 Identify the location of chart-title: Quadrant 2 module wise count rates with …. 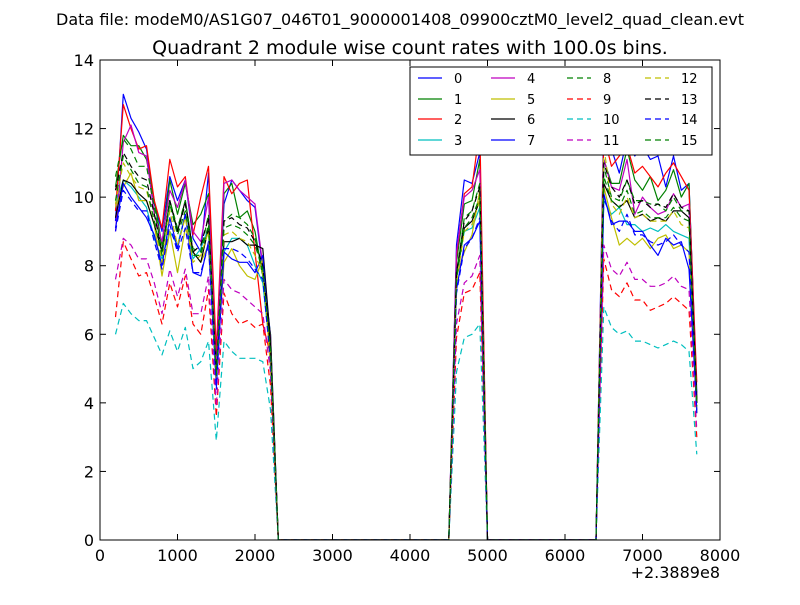
(410, 48).